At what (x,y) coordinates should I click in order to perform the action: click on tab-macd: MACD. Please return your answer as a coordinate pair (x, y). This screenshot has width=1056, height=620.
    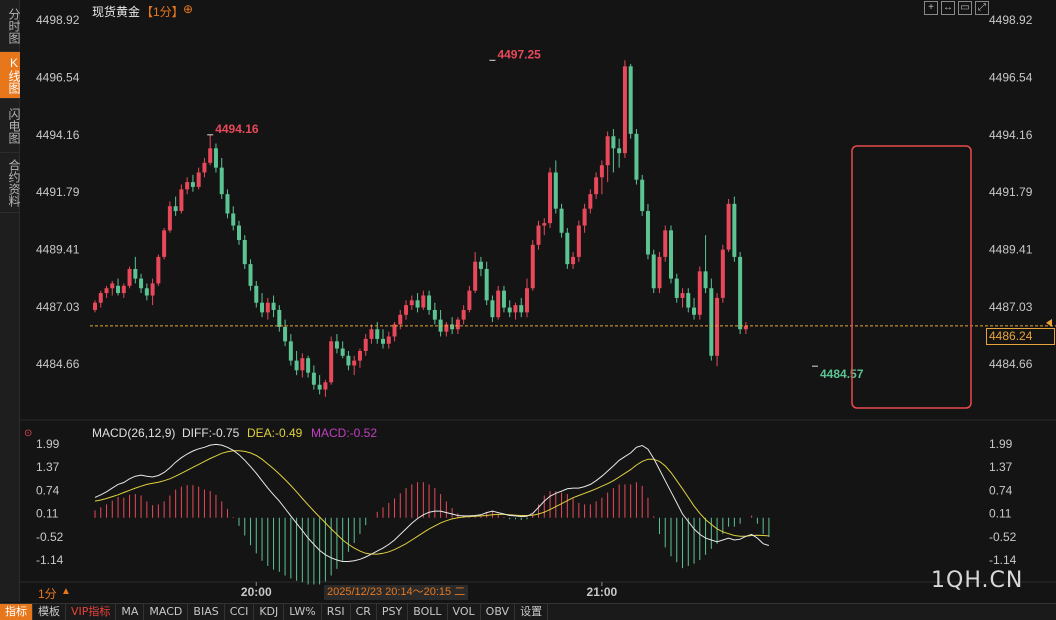
    Looking at the image, I should click on (166, 612).